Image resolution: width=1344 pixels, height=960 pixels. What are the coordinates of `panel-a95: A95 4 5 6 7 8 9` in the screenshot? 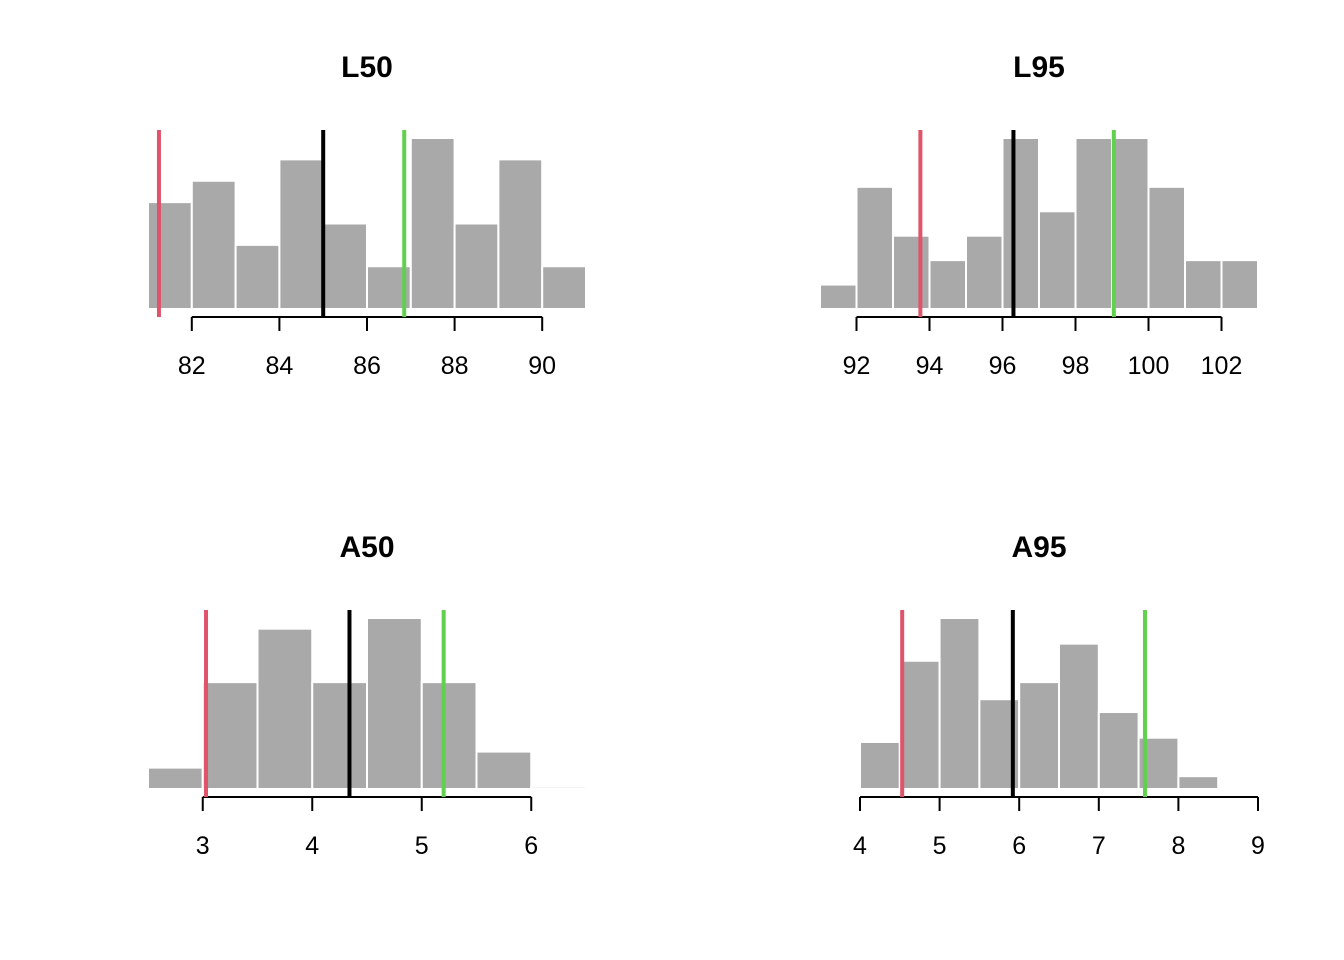 It's located at (1059, 695).